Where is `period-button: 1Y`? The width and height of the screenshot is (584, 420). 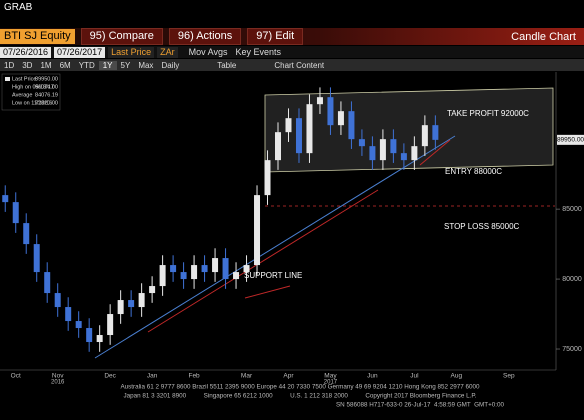 period-button: 1Y is located at coordinates (107, 65).